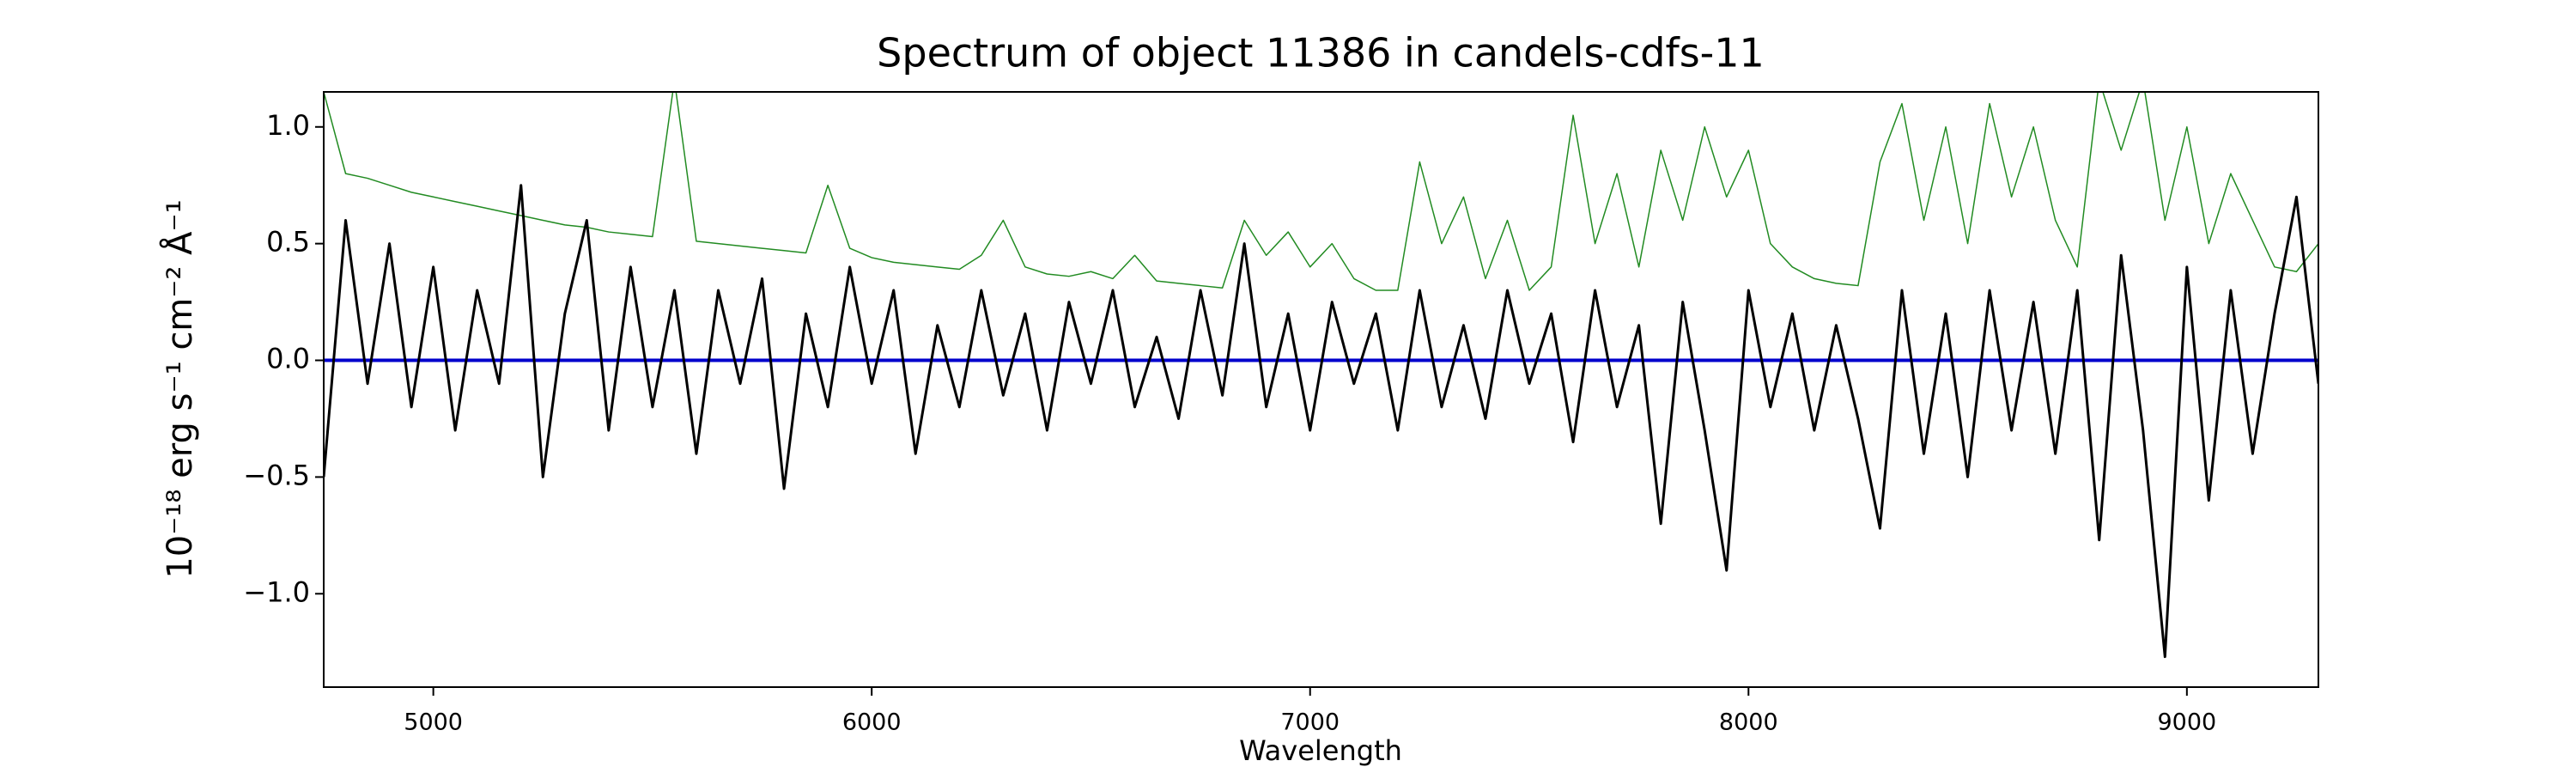  Describe the element at coordinates (288, 359) in the screenshot. I see `y-tick-label: 0.0` at that location.